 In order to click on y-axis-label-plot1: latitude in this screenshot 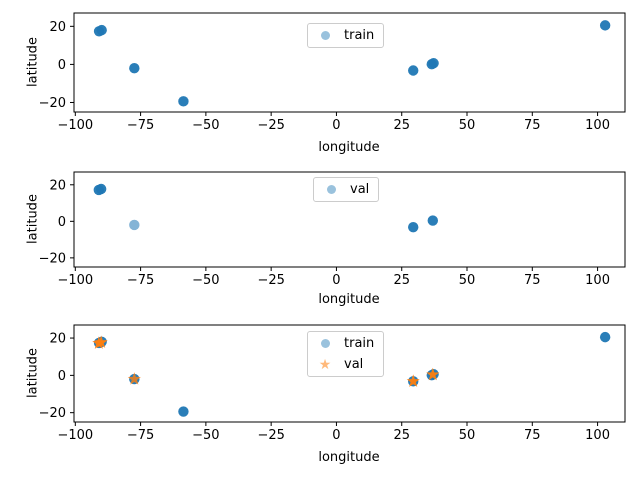, I will do `click(33, 62)`.